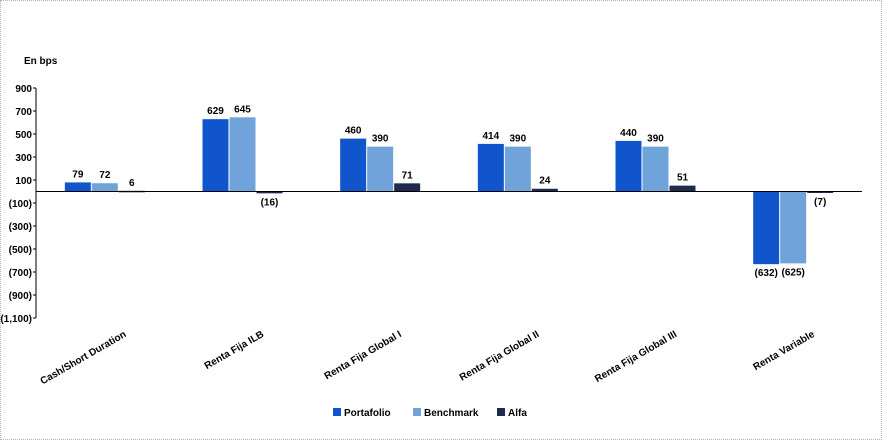  Describe the element at coordinates (683, 178) in the screenshot. I see `data-label: 51` at that location.